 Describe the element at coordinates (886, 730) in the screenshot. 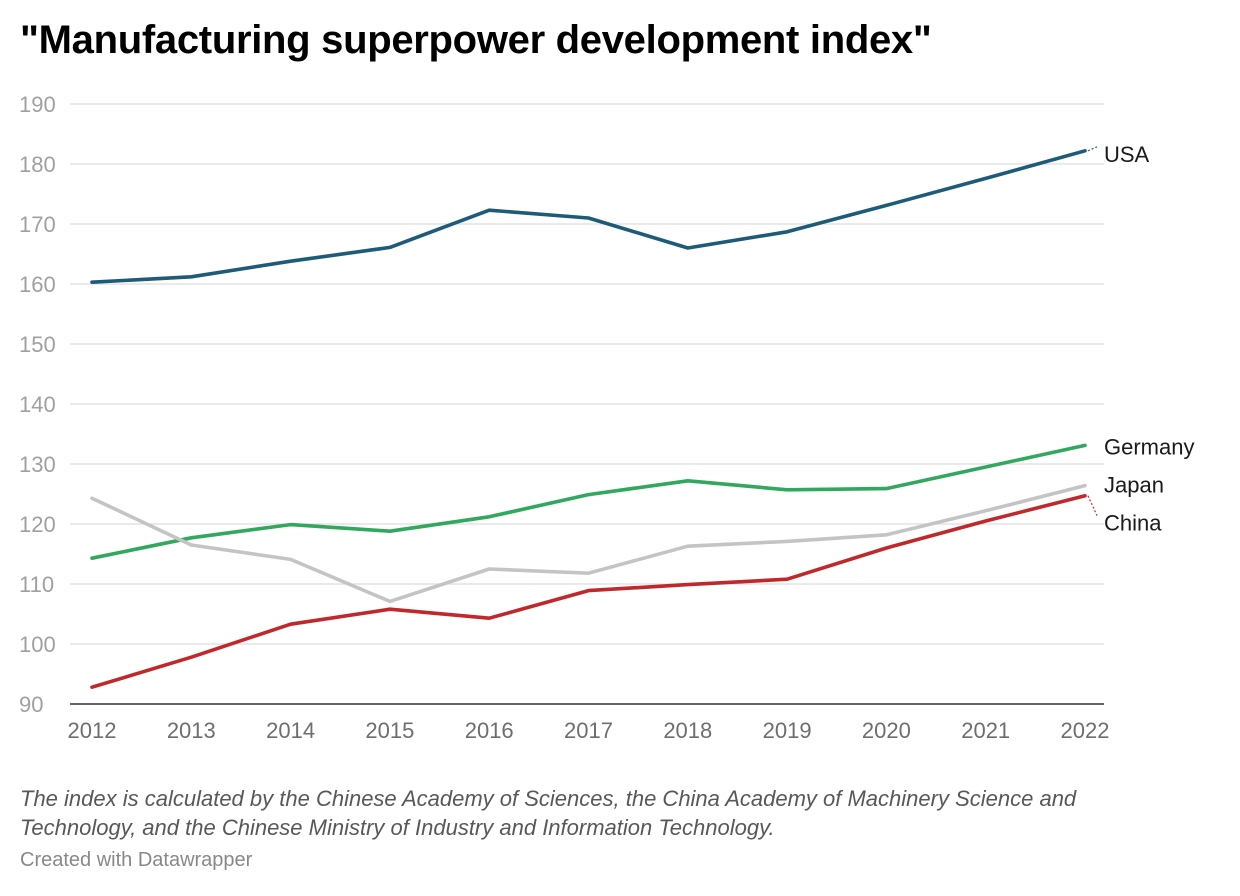

I see `x-tick-label: 2020` at that location.